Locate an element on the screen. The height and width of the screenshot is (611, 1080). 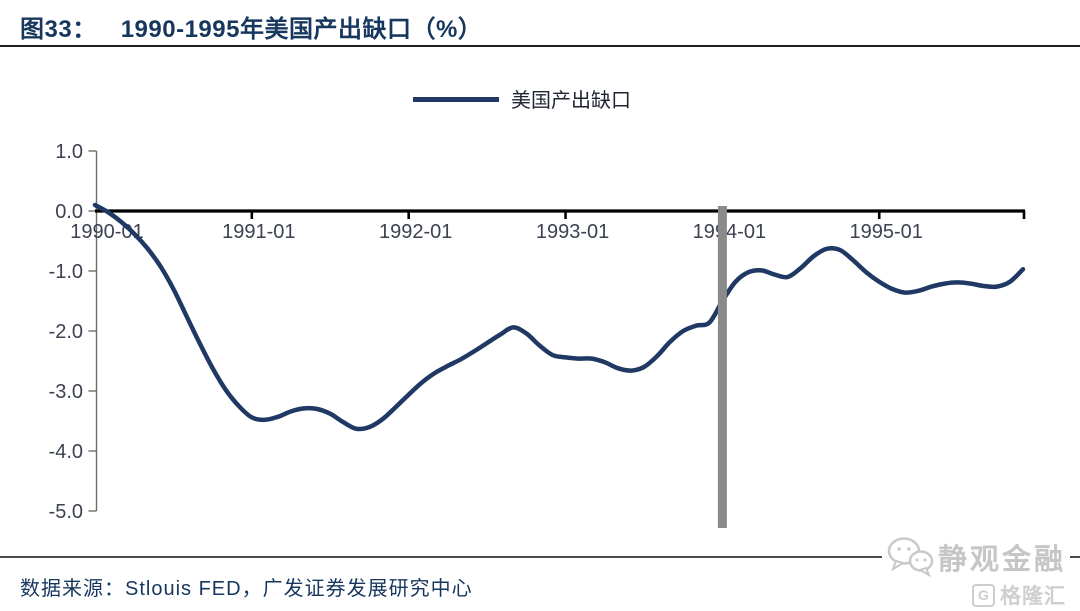
x-tick-label: 1995-01 is located at coordinates (886, 232).